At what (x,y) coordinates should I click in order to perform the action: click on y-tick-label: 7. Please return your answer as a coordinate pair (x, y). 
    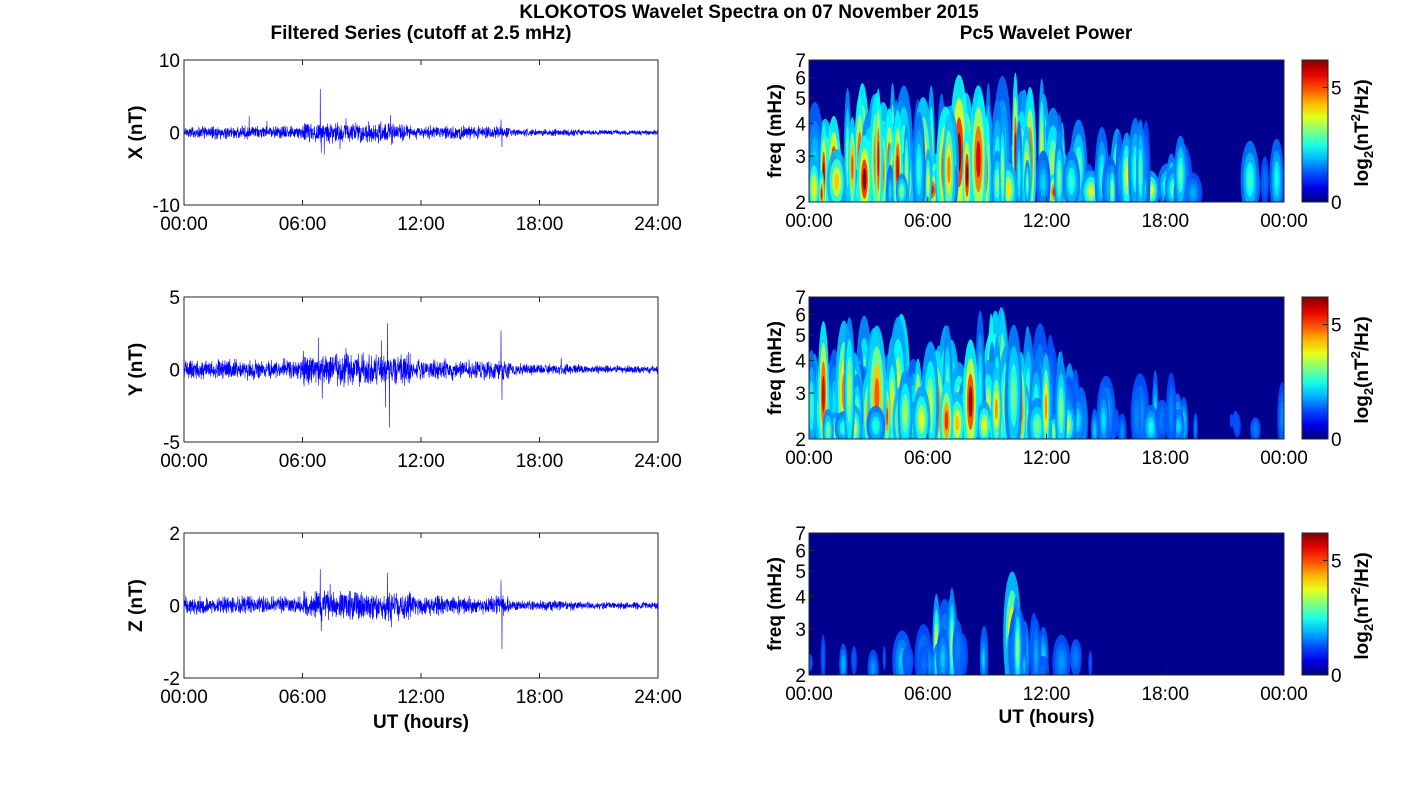
    Looking at the image, I should click on (800, 534).